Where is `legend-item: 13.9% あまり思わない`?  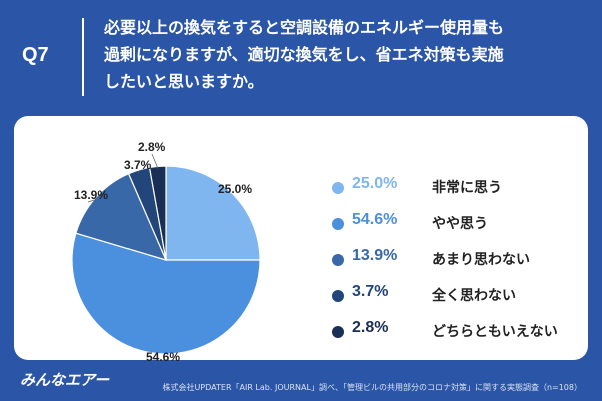 legend-item: 13.9% あまり思わない is located at coordinates (452, 264).